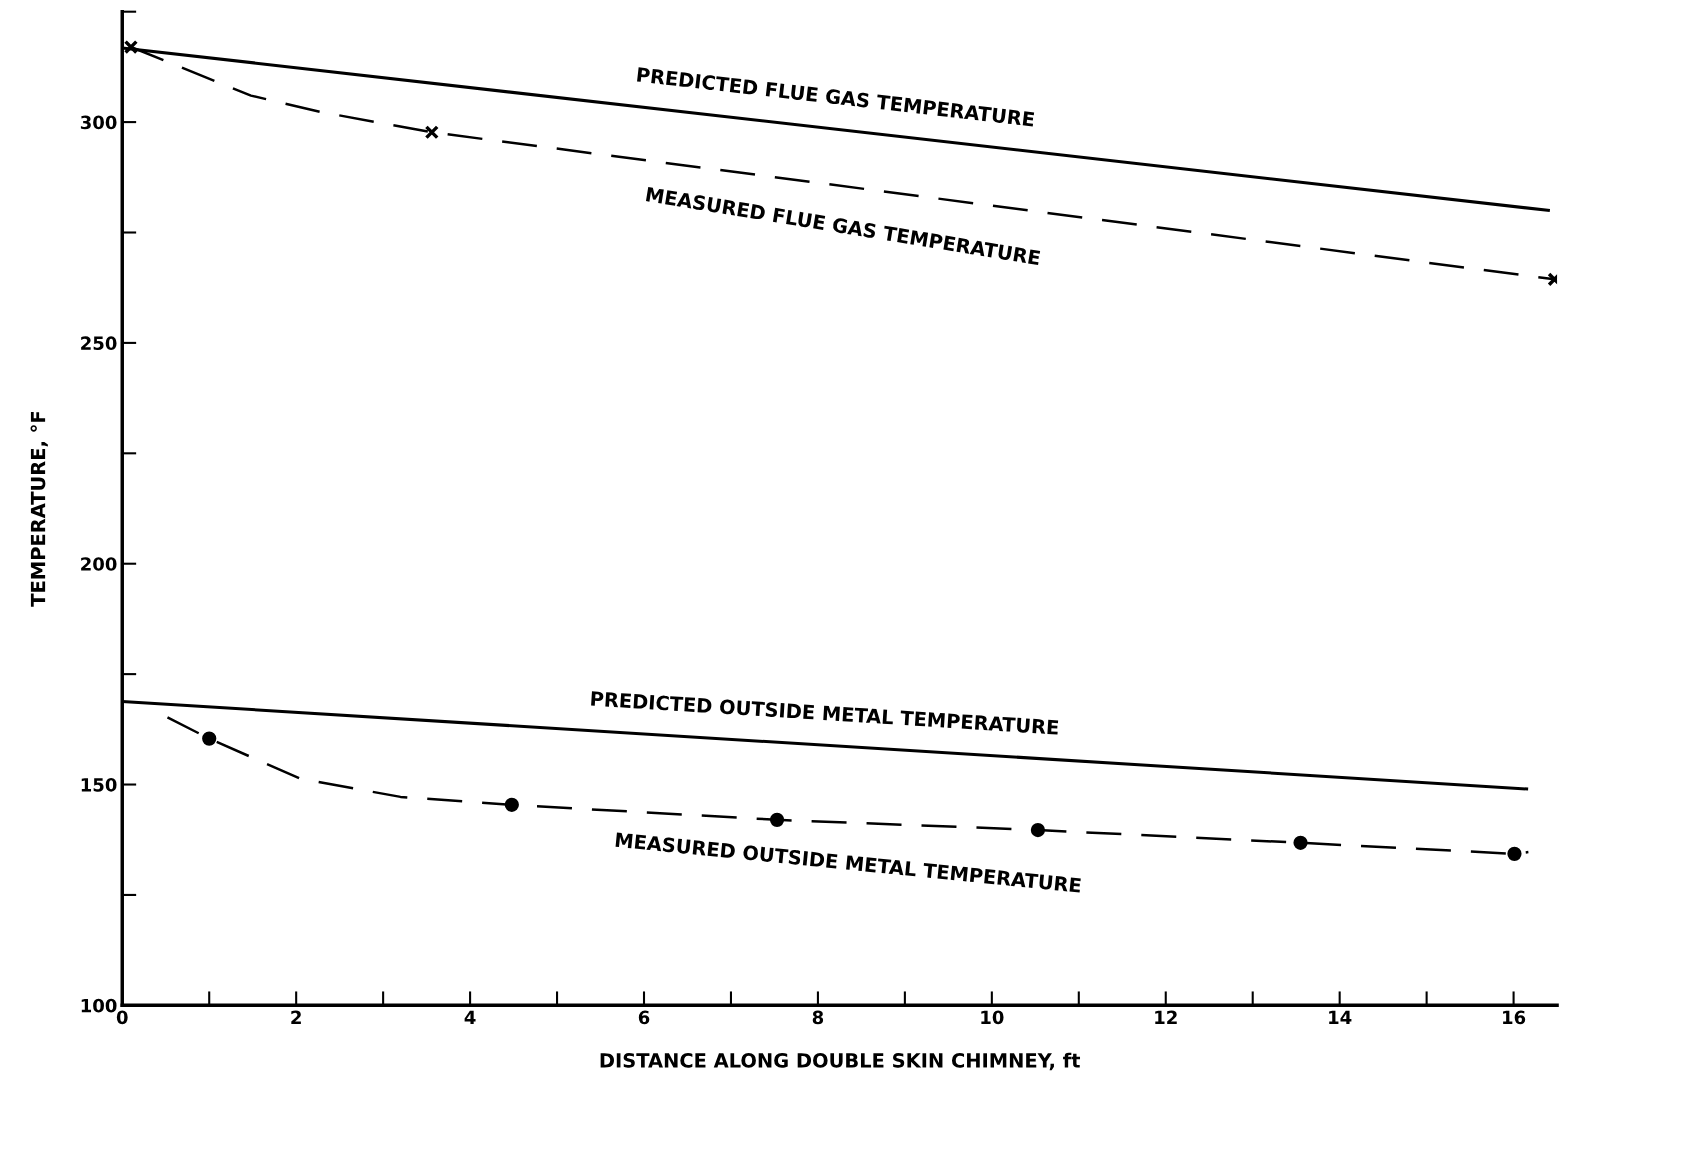 This screenshot has width=1698, height=1169. What do you see at coordinates (1166, 1017) in the screenshot?
I see `x-tick-label: 12` at bounding box center [1166, 1017].